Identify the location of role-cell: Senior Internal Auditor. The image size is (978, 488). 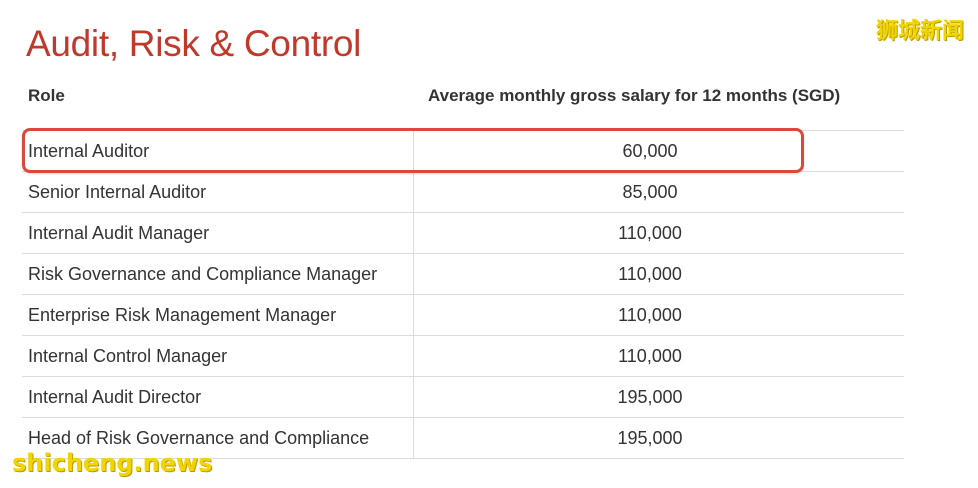
(218, 192).